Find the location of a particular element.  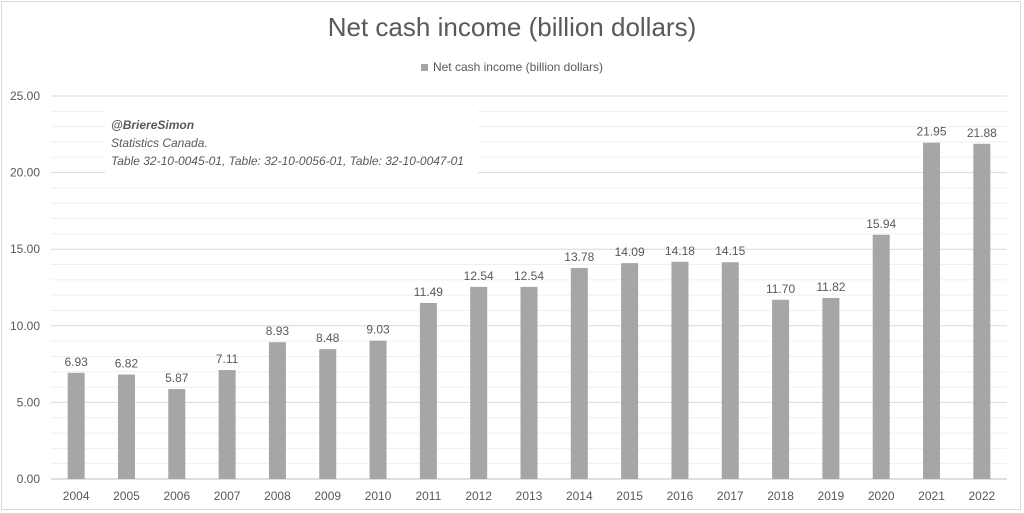

data-label-2005: 6.82 is located at coordinates (127, 364).